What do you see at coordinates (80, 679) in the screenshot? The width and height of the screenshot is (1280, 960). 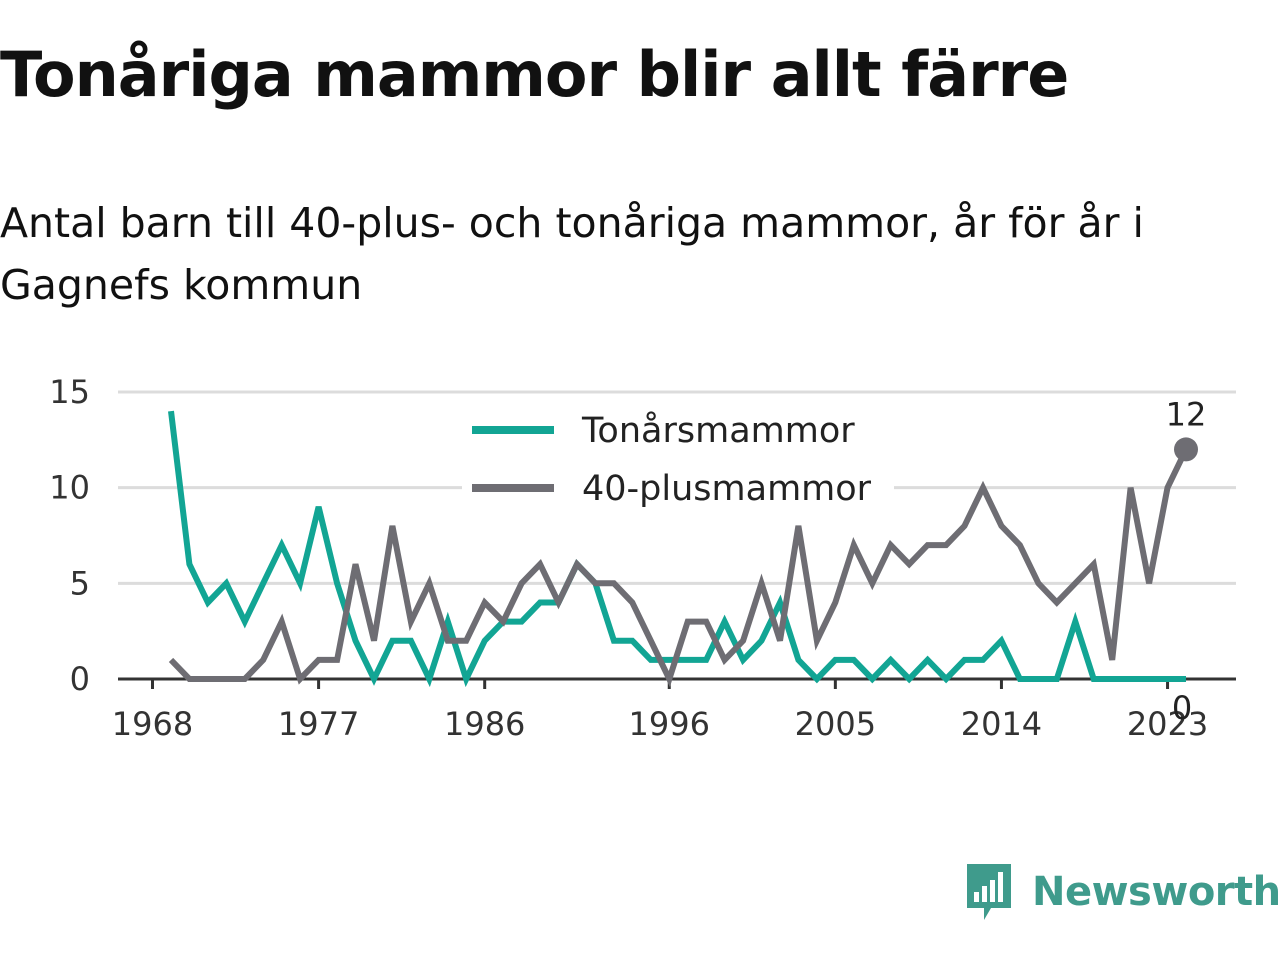 I see `y-tick-label: 0` at bounding box center [80, 679].